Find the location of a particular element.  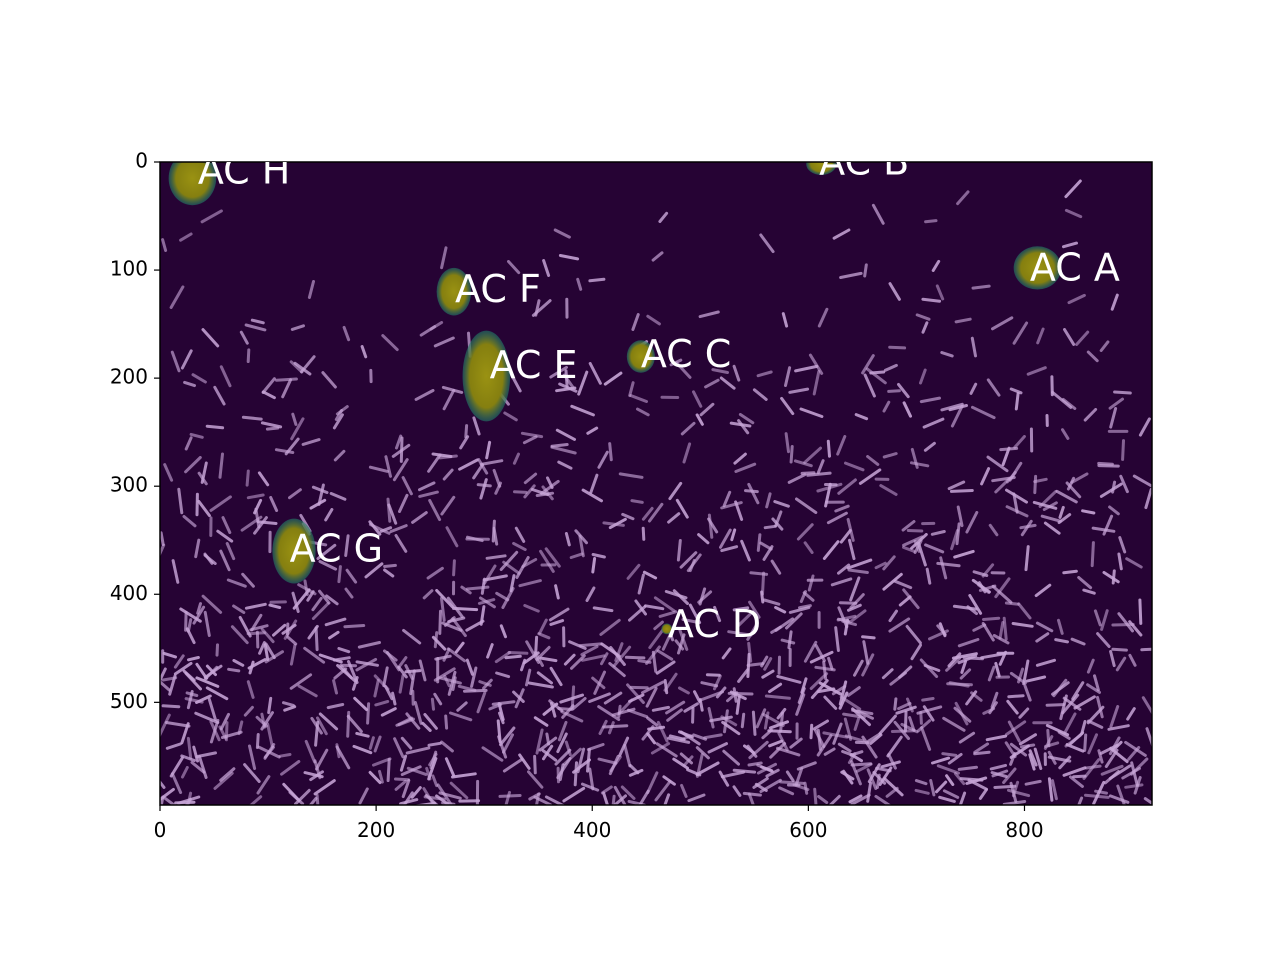

cluster-label-ac-c: AC C is located at coordinates (686, 354).